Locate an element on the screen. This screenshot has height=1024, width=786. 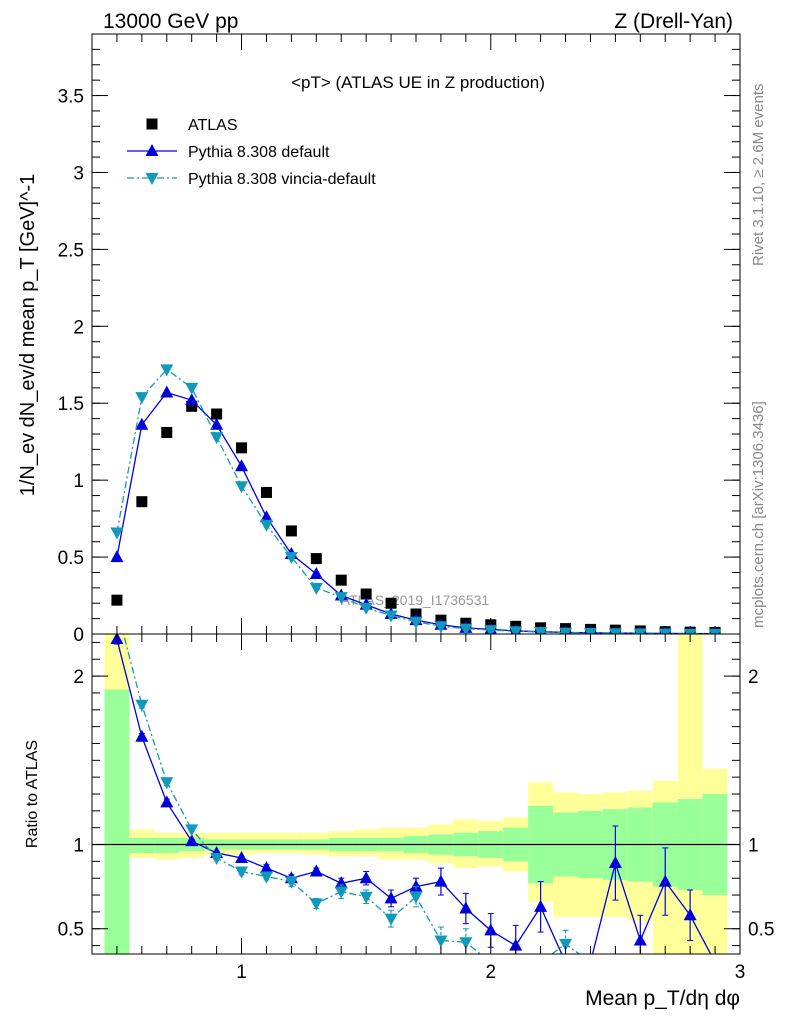
legend-pythia-default-marker is located at coordinates (152, 150).